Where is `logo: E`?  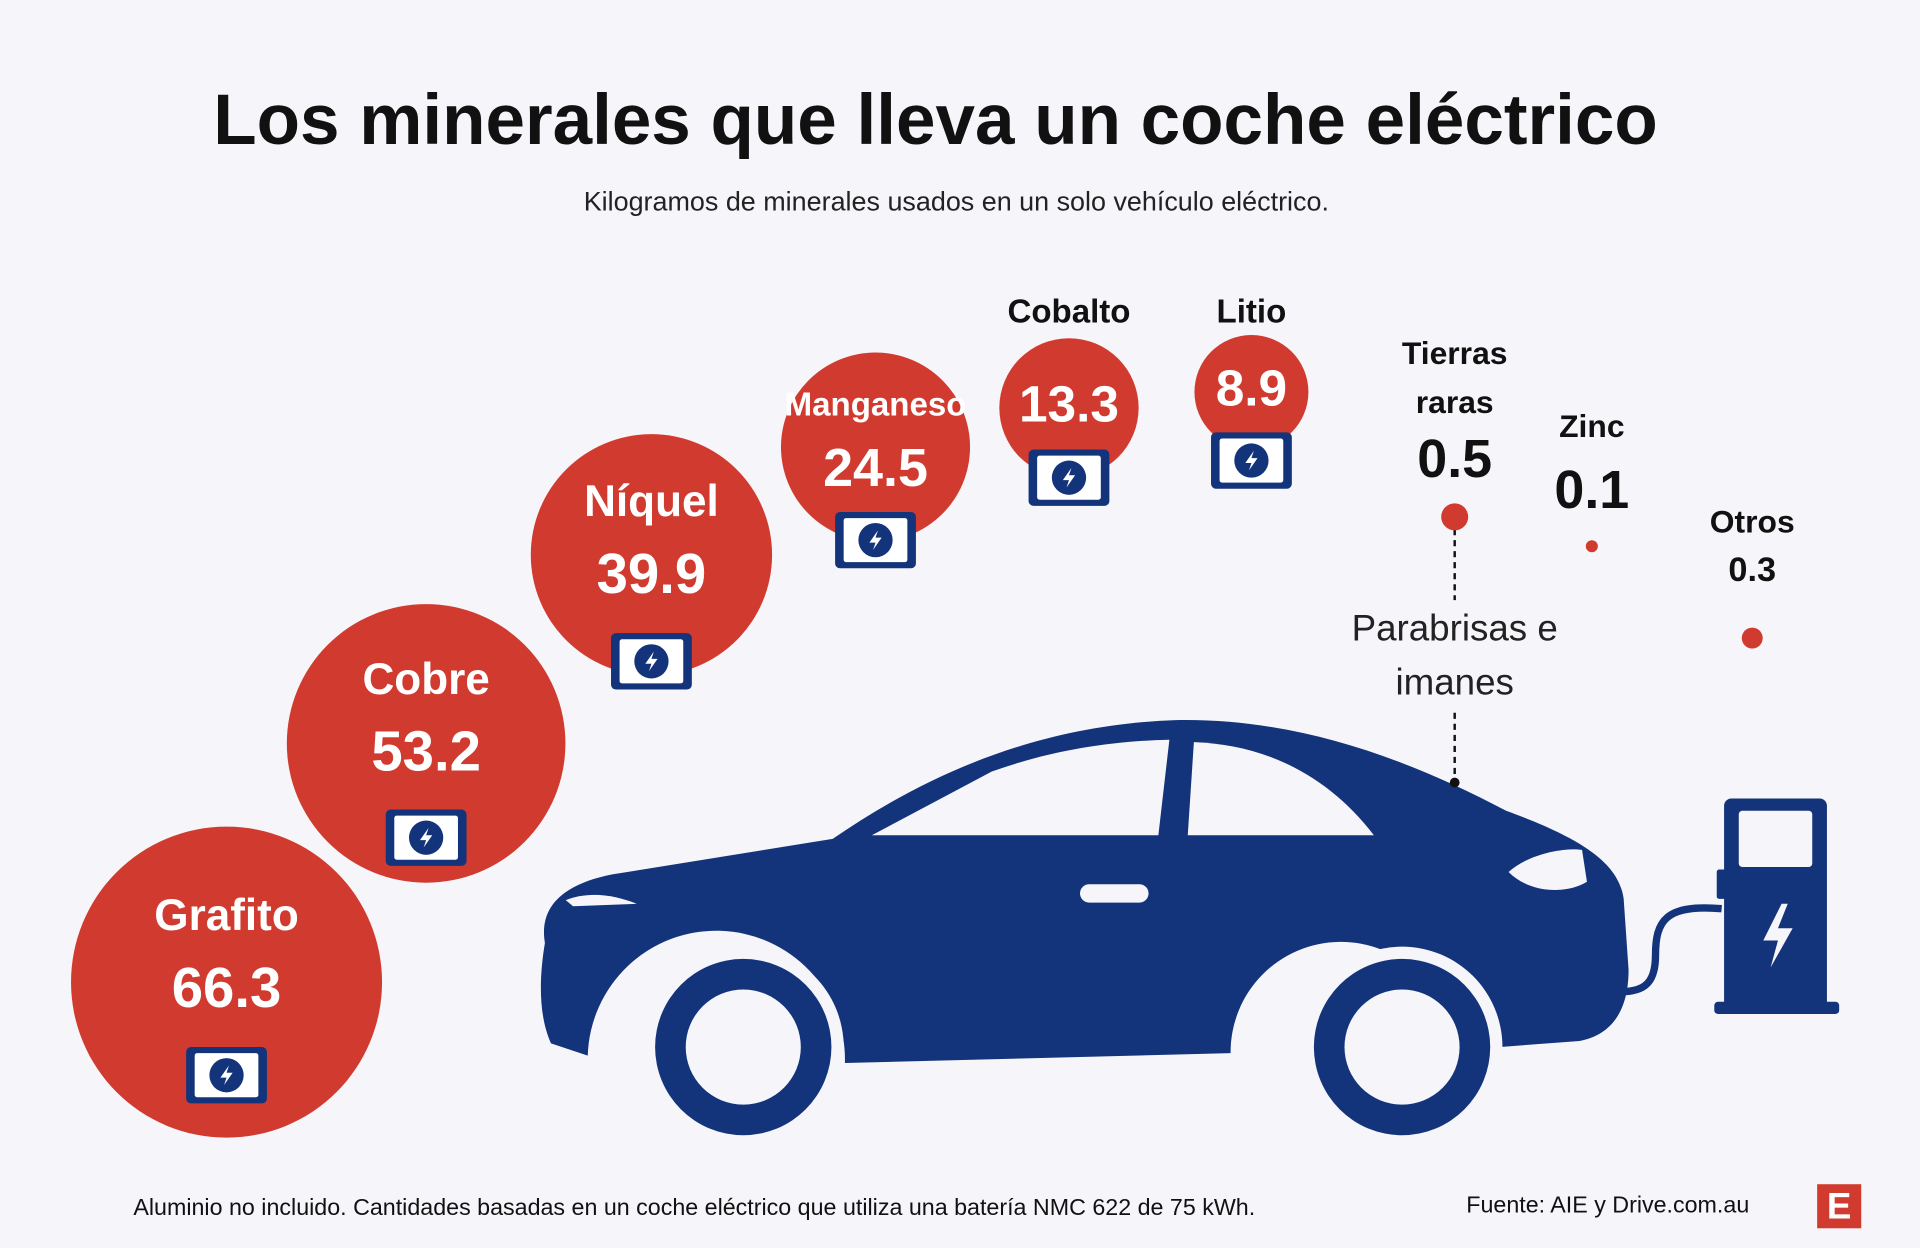
logo: E is located at coordinates (1839, 1205).